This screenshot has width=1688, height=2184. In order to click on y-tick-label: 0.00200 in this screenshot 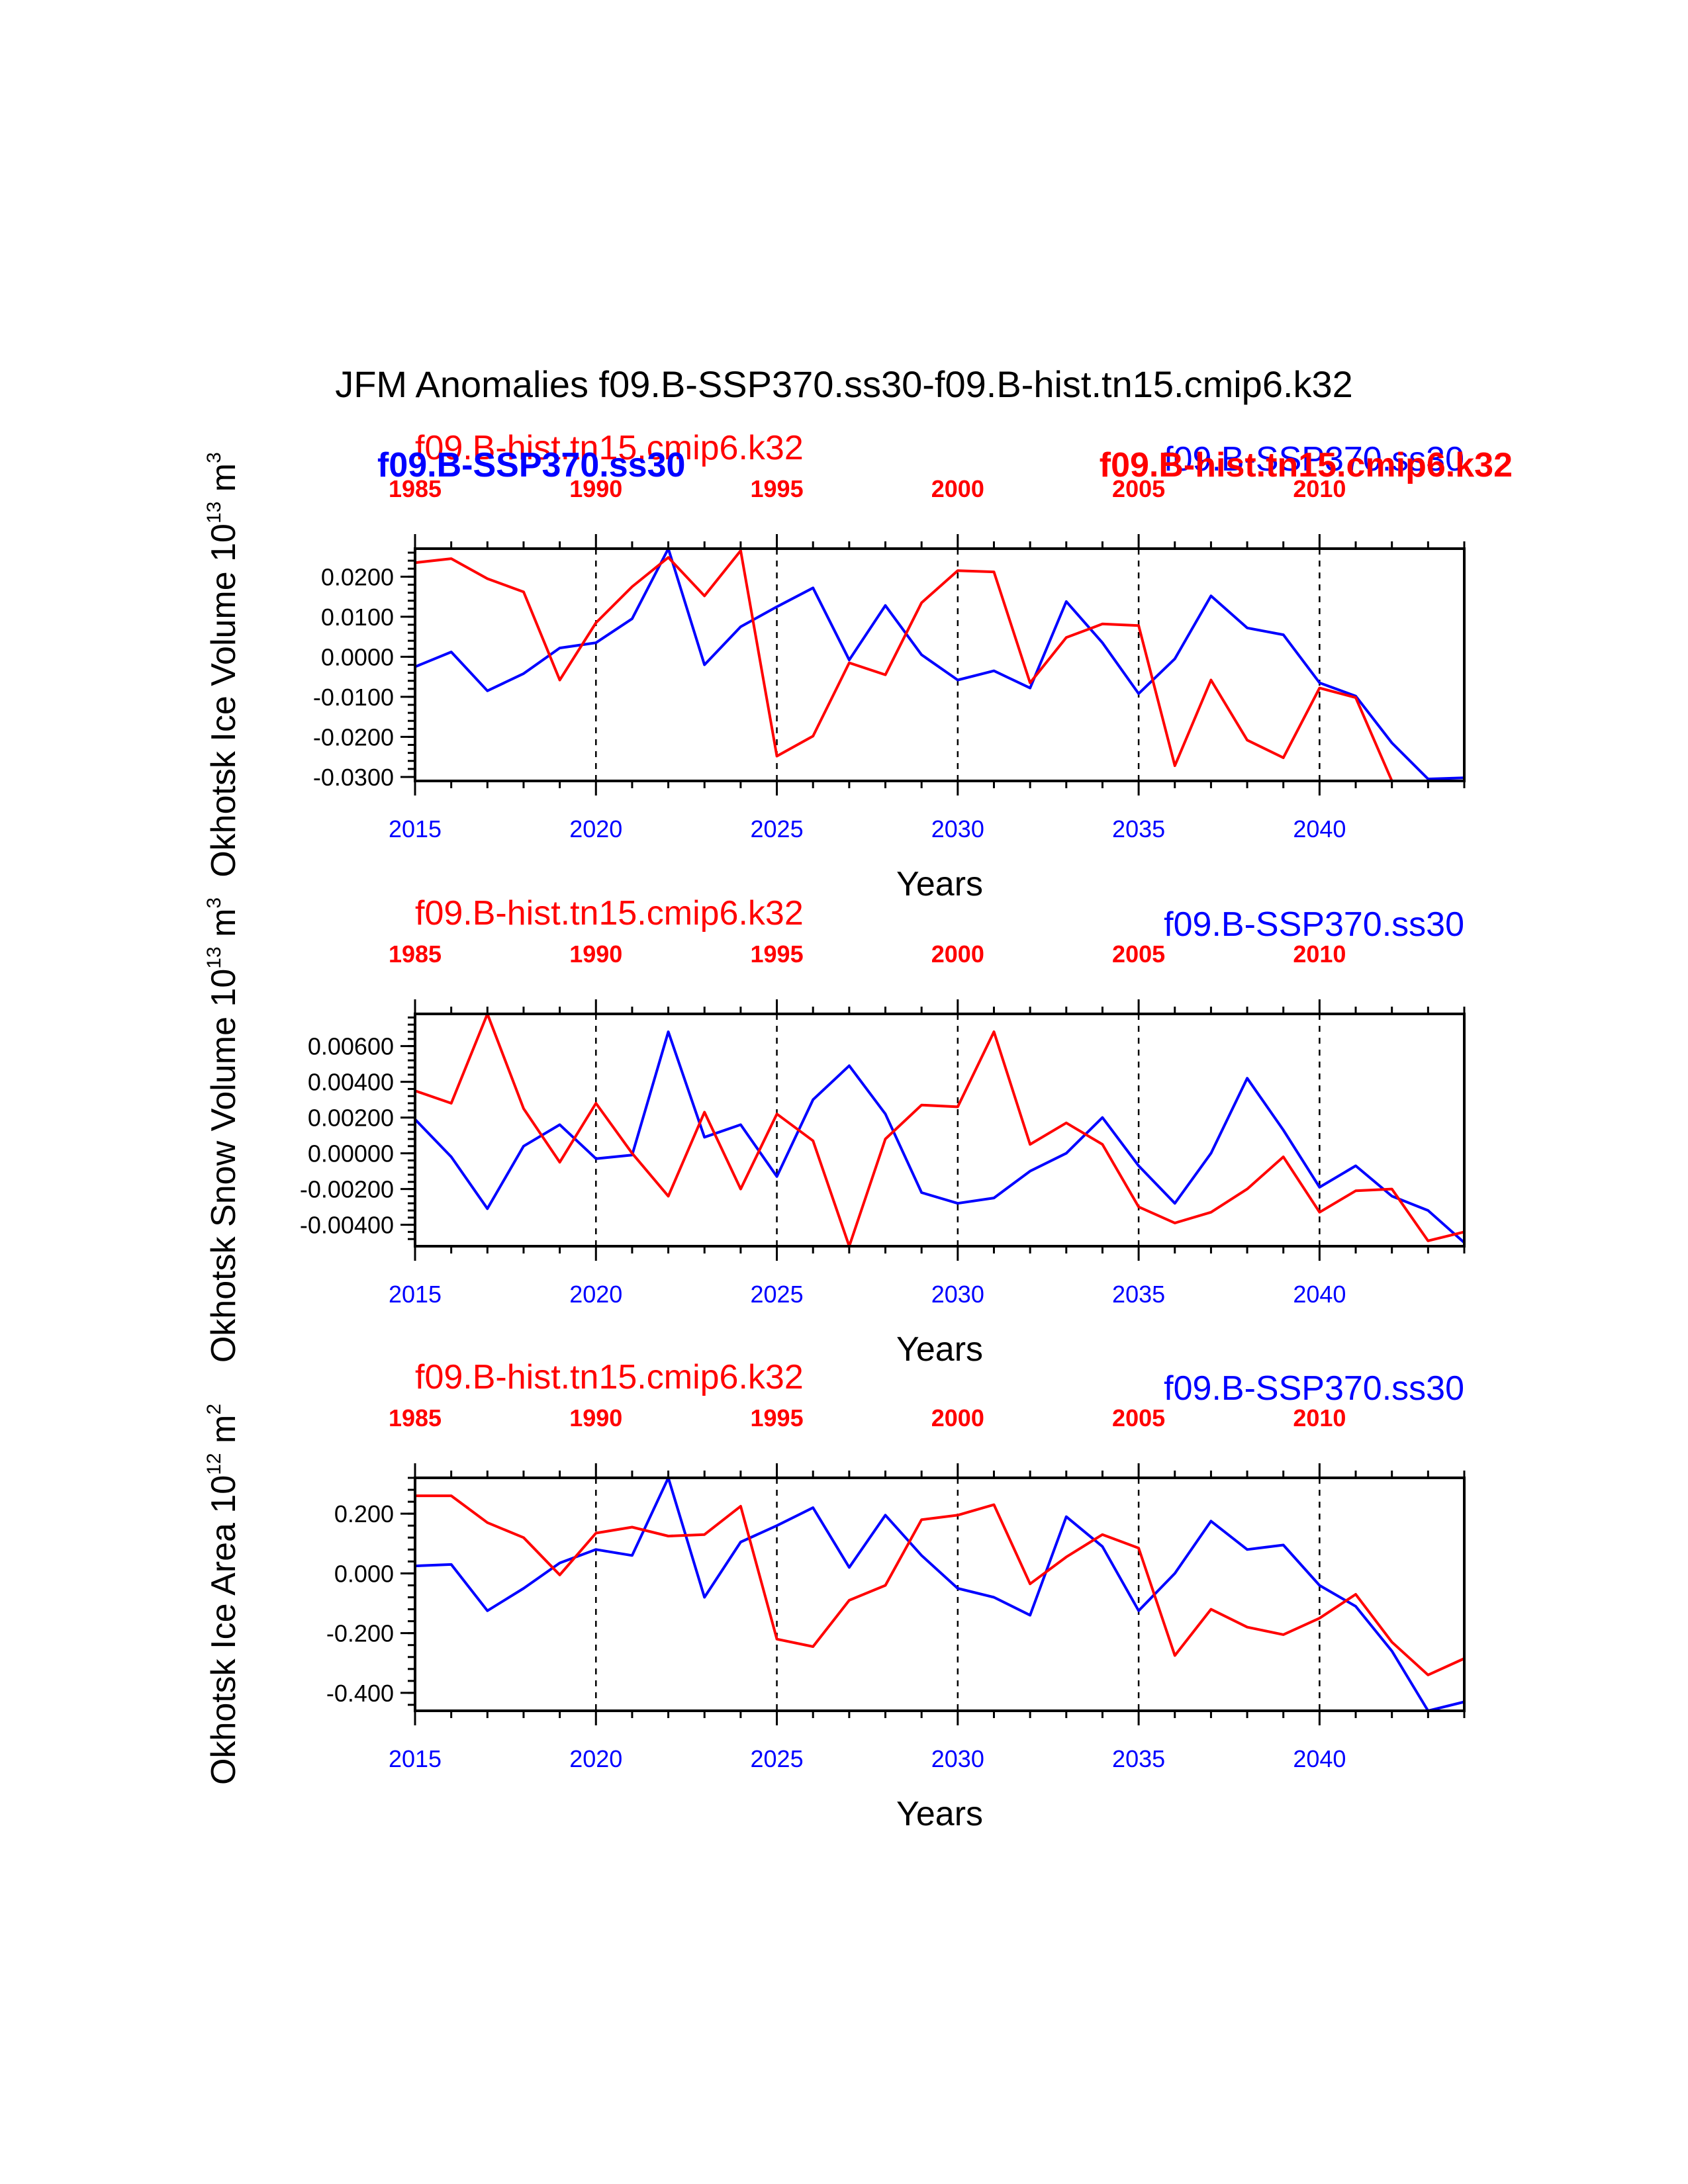, I will do `click(351, 1118)`.